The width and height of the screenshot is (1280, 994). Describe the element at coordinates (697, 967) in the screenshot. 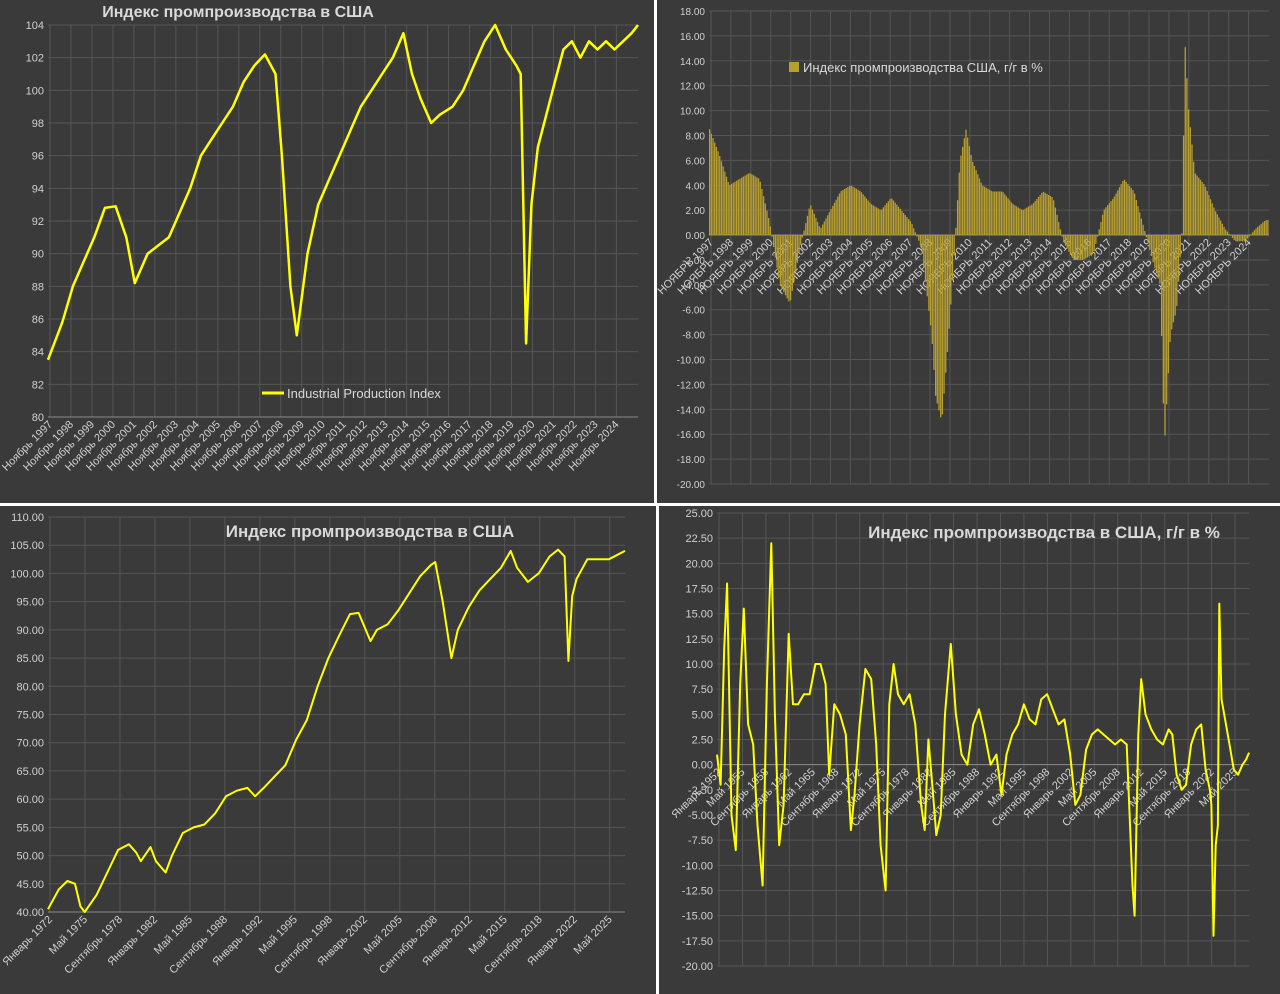

I see `y-tick-label: -20.00` at that location.